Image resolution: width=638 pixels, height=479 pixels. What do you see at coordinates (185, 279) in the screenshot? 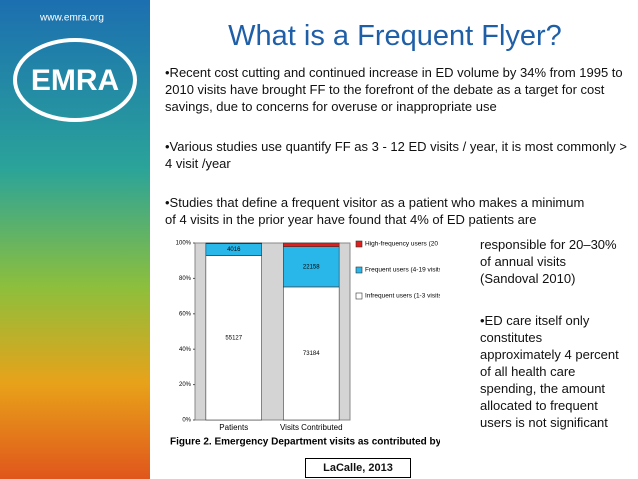
I see `y-tick-label: 80%` at bounding box center [185, 279].